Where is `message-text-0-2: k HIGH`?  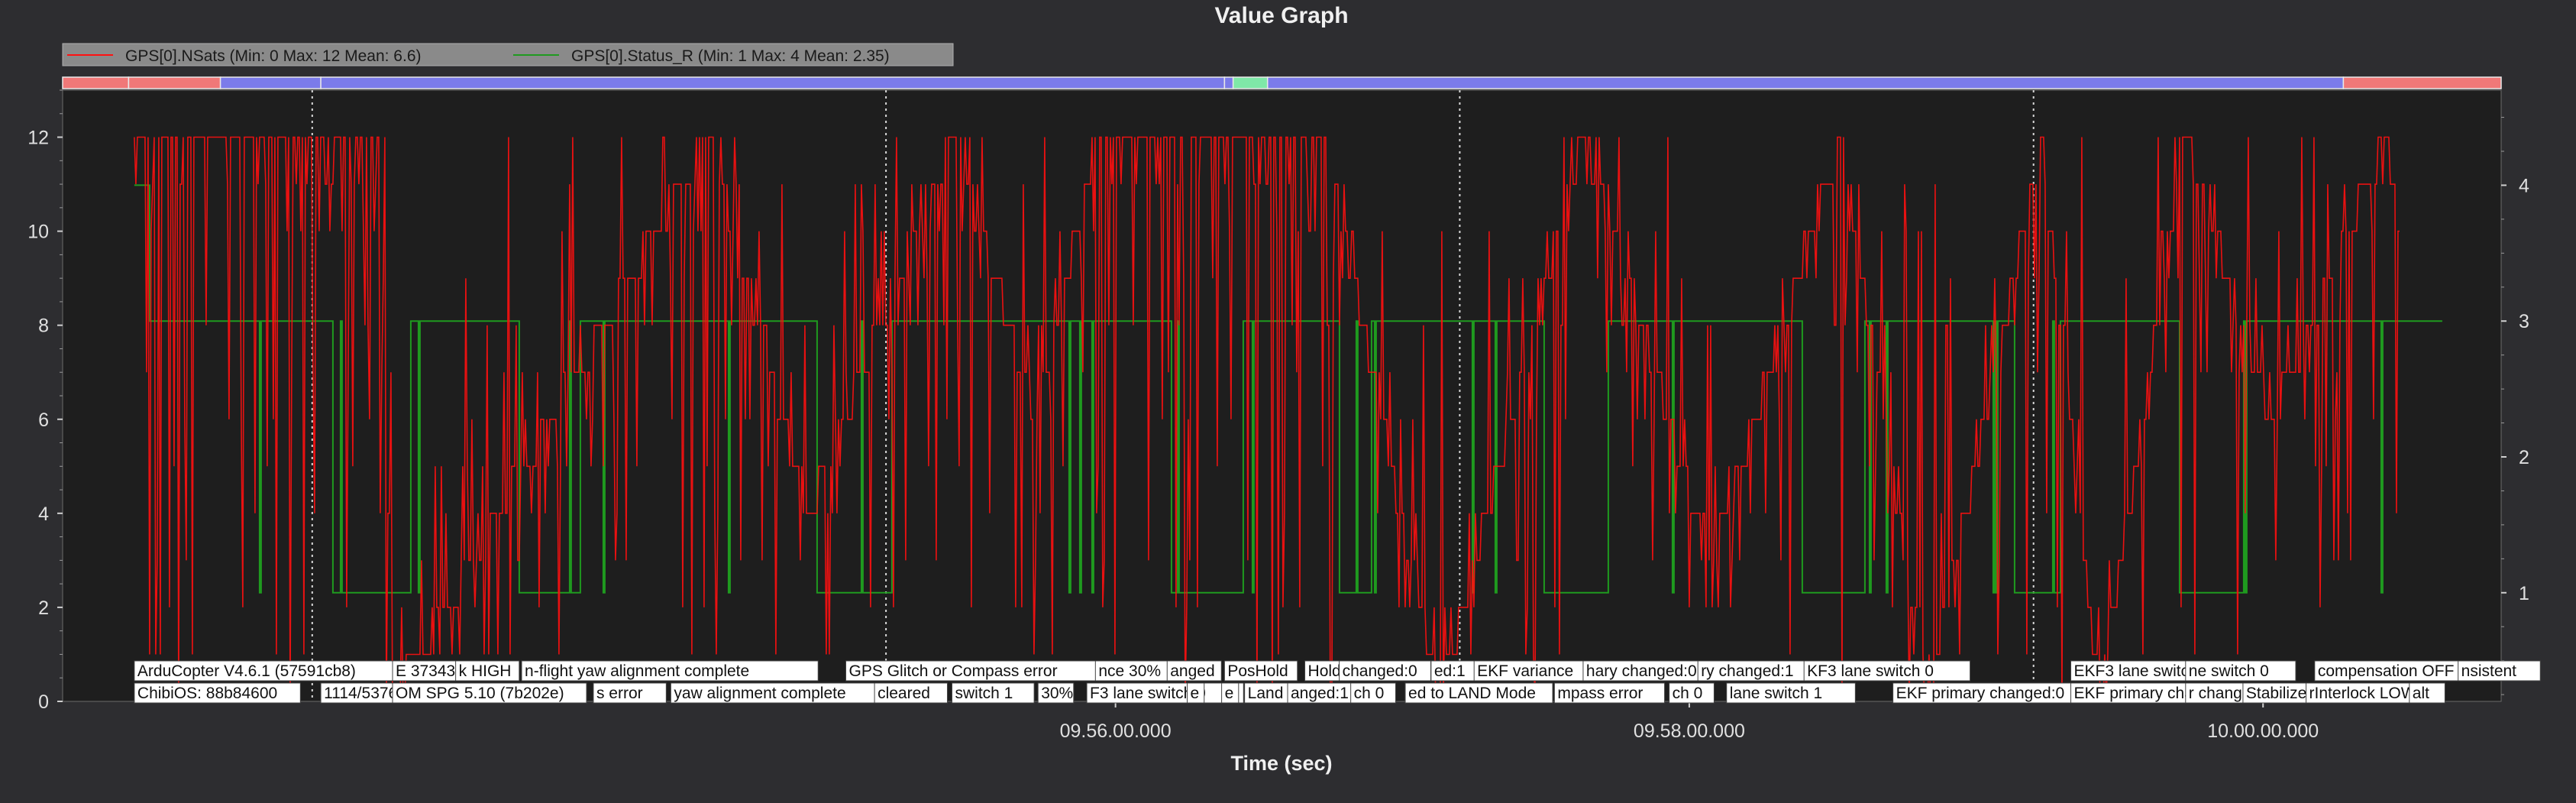
message-text-0-2: k HIGH is located at coordinates (485, 671).